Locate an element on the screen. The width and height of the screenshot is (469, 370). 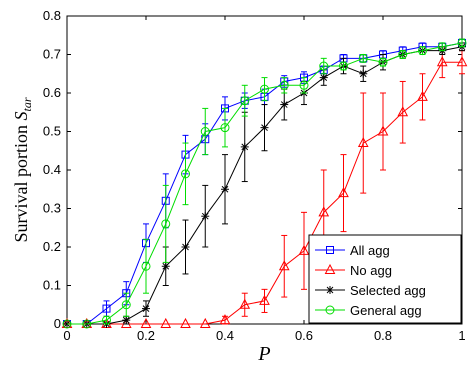
legend-label: No agg is located at coordinates (371, 270).